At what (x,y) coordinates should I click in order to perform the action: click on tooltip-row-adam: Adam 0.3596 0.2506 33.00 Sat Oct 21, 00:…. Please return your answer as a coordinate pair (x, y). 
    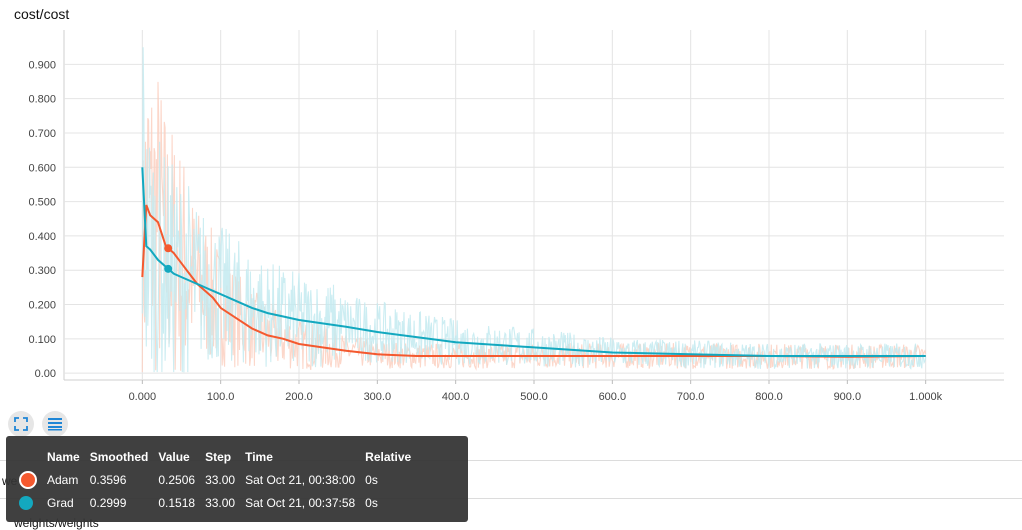
    Looking at the image, I should click on (215, 479).